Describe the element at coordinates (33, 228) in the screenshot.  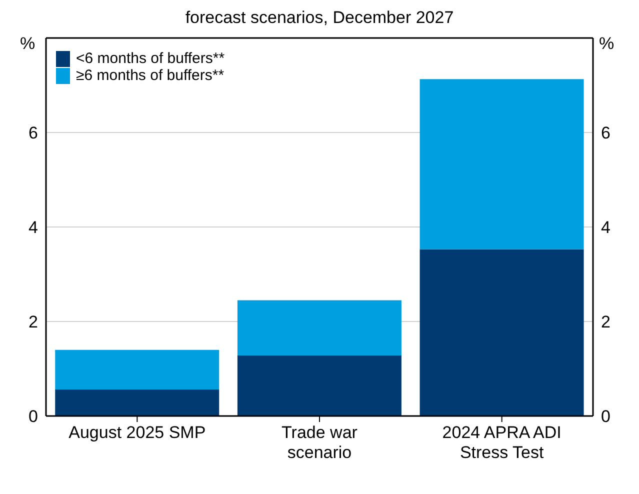
I see `y-tick-label: 4` at that location.